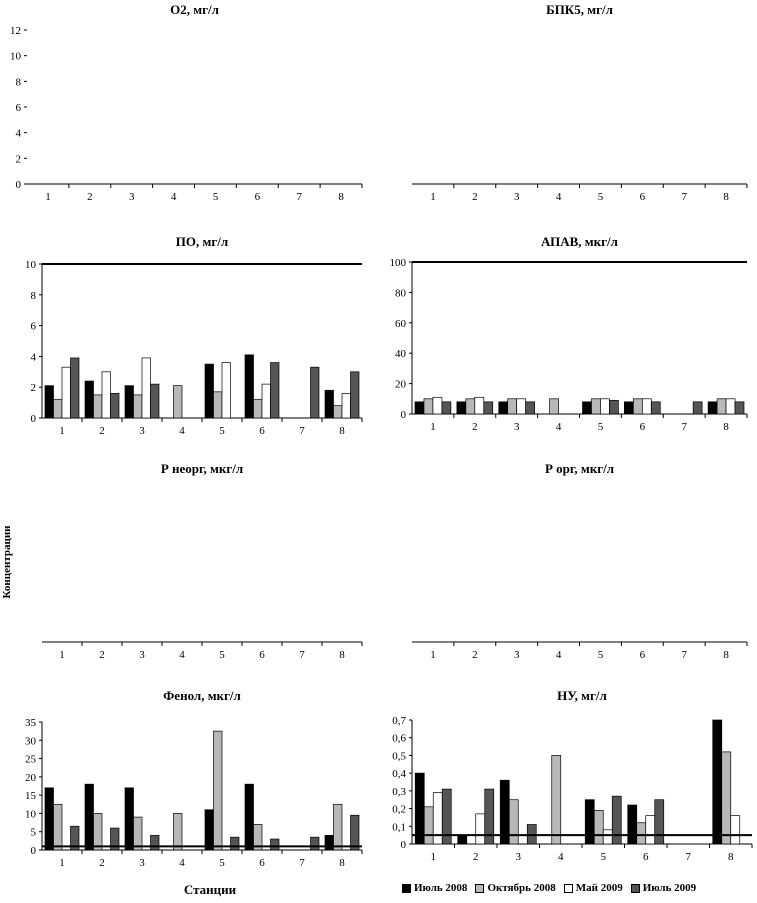 Image resolution: width=757 pixels, height=903 pixels. Describe the element at coordinates (399, 827) in the screenshot. I see `y-tick-label: 0,1` at that location.